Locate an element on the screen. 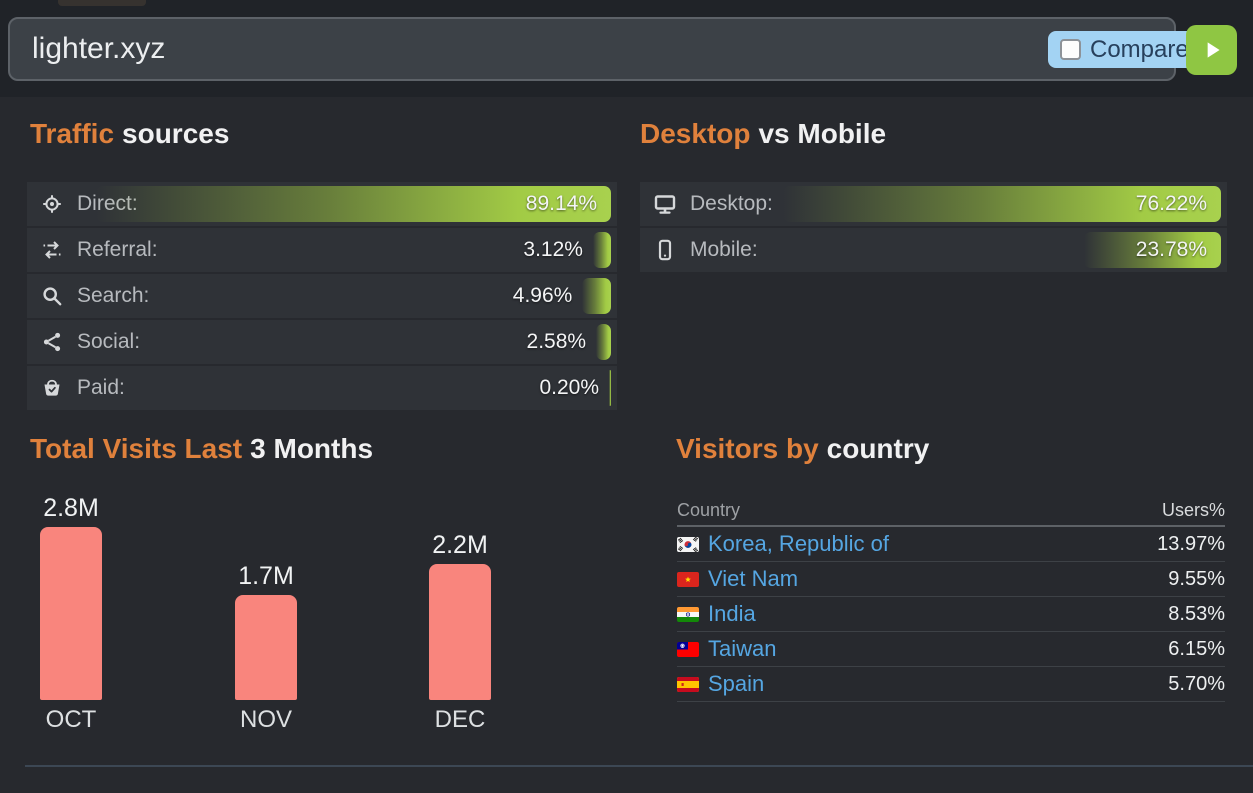 The width and height of the screenshot is (1253, 793). flag-south-korea is located at coordinates (688, 544).